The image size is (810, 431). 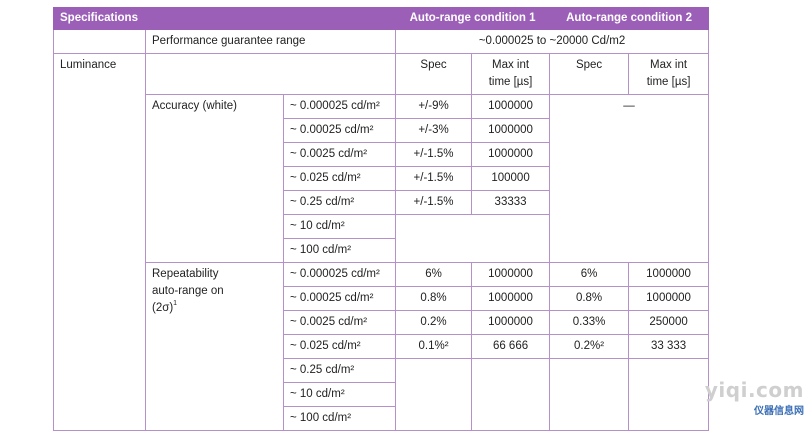 What do you see at coordinates (589, 346) in the screenshot?
I see `spec-cell: 0.2%²` at bounding box center [589, 346].